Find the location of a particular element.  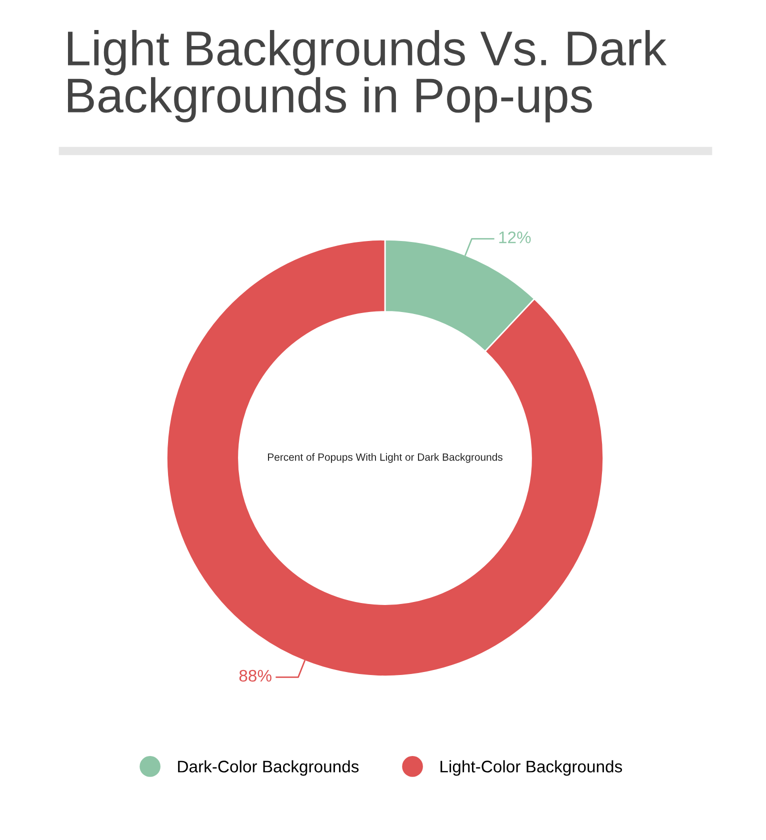

chart-title: Light Backgrounds Vs. Dark Backgrounds in Pop-ups is located at coordinates (367, 76).